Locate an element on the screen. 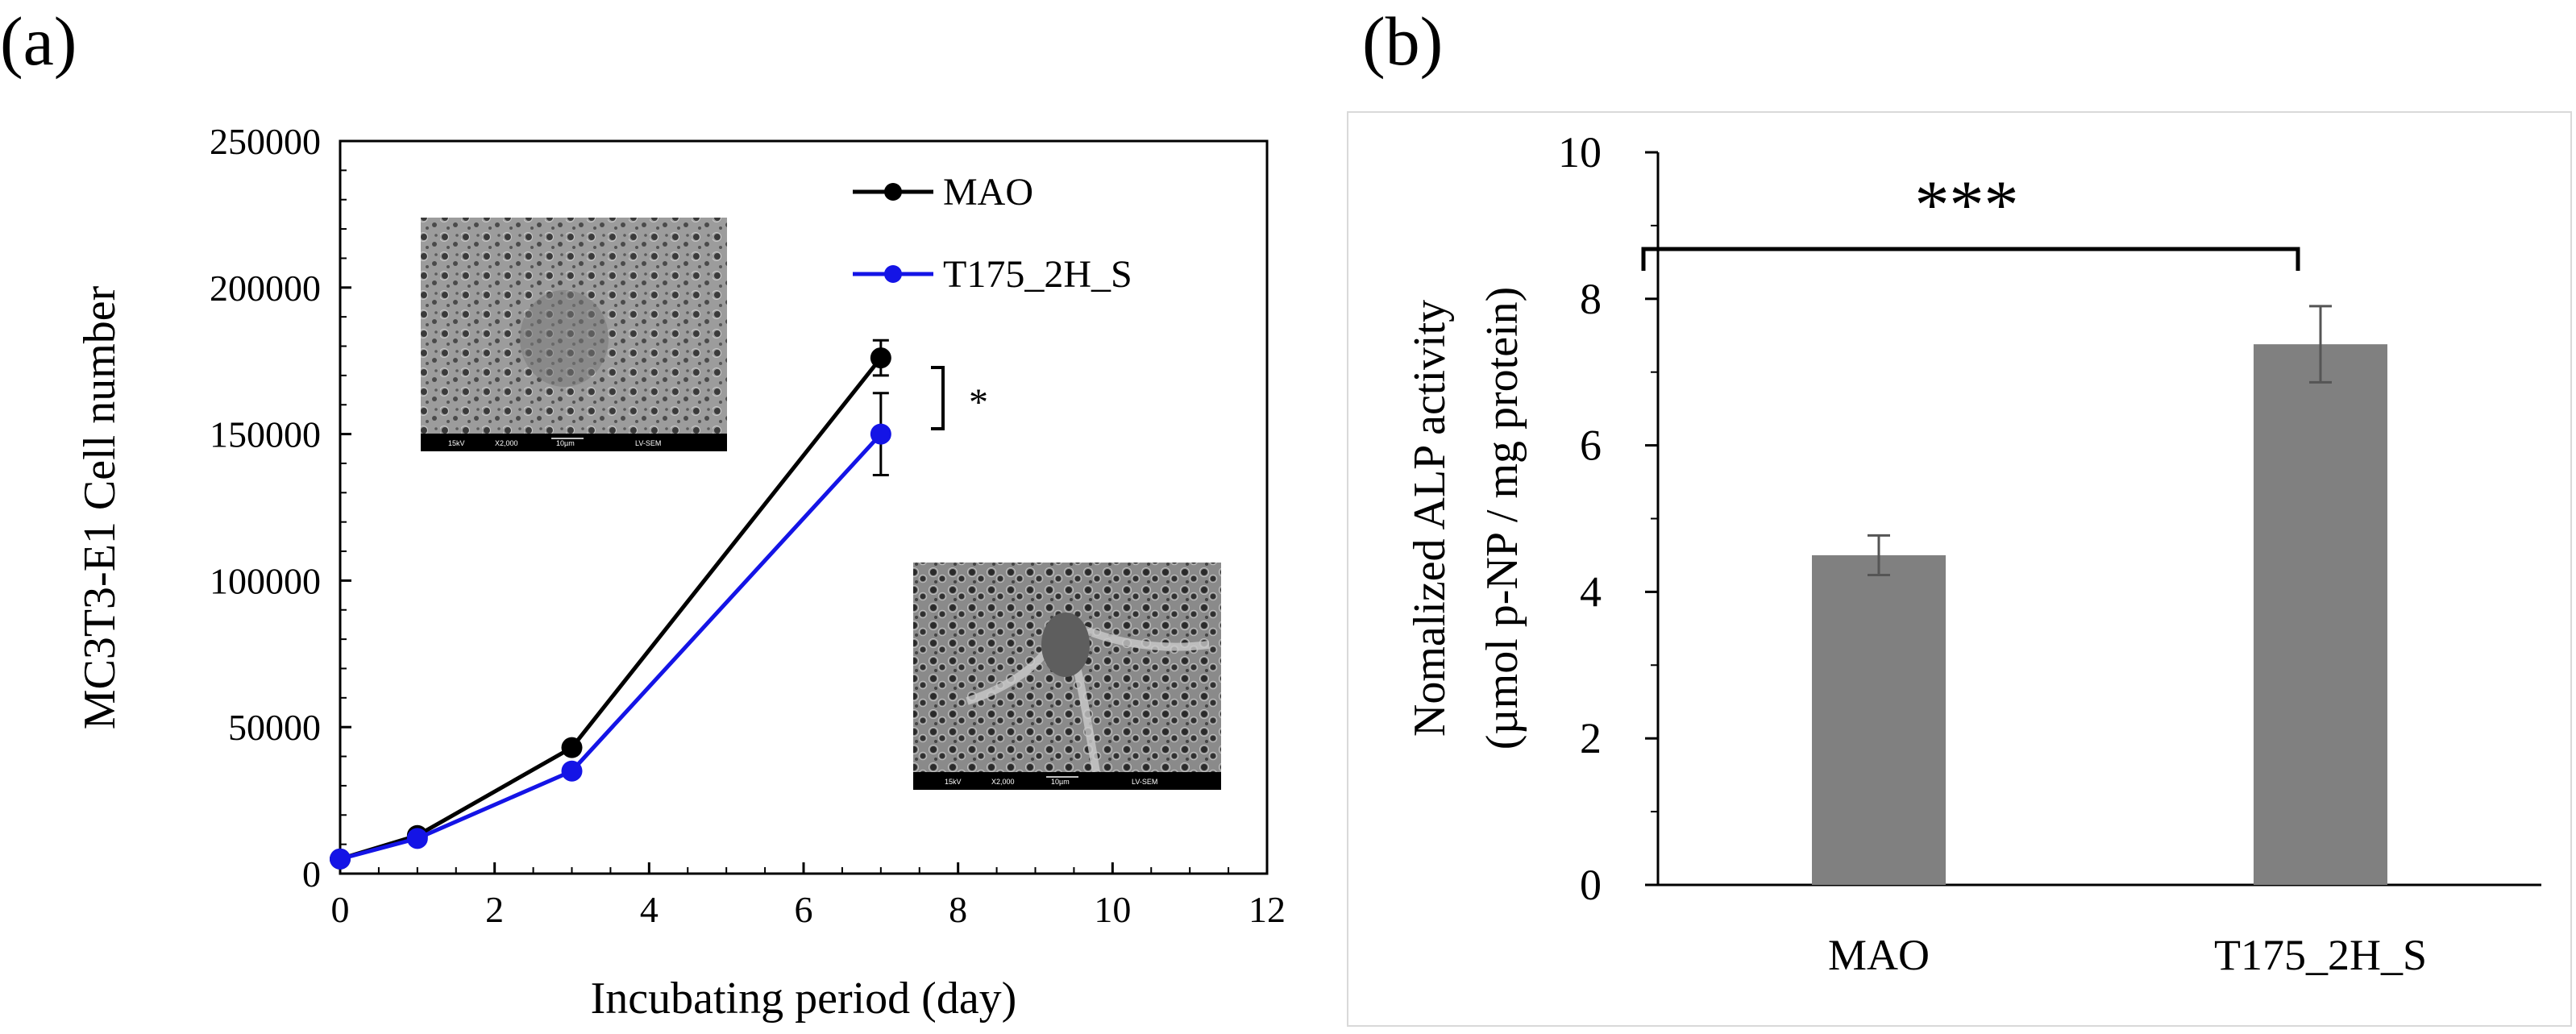  y-tick-label-b: 8 is located at coordinates (1591, 299).